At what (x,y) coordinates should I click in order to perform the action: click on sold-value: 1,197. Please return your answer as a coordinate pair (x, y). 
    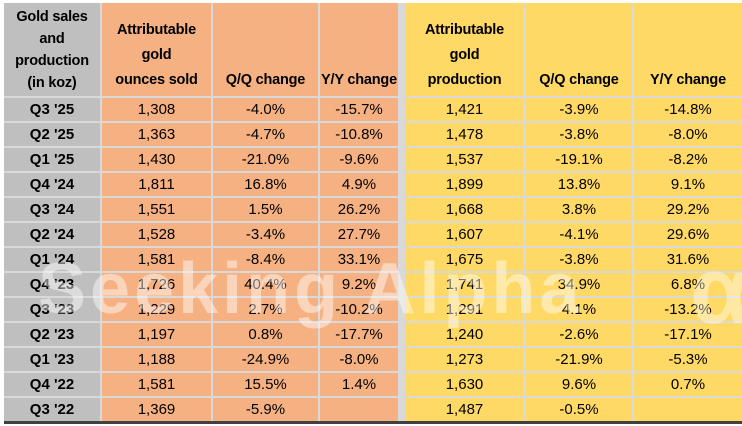
    Looking at the image, I should click on (156, 334).